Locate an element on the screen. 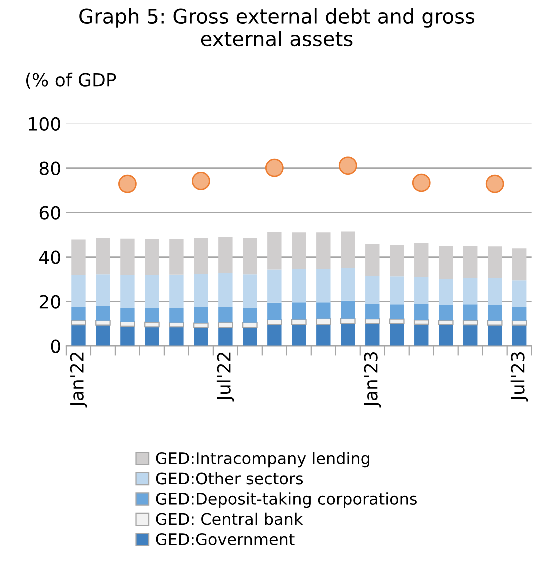 The height and width of the screenshot is (563, 554). x-tick-label: Jul'23 is located at coordinates (519, 377).